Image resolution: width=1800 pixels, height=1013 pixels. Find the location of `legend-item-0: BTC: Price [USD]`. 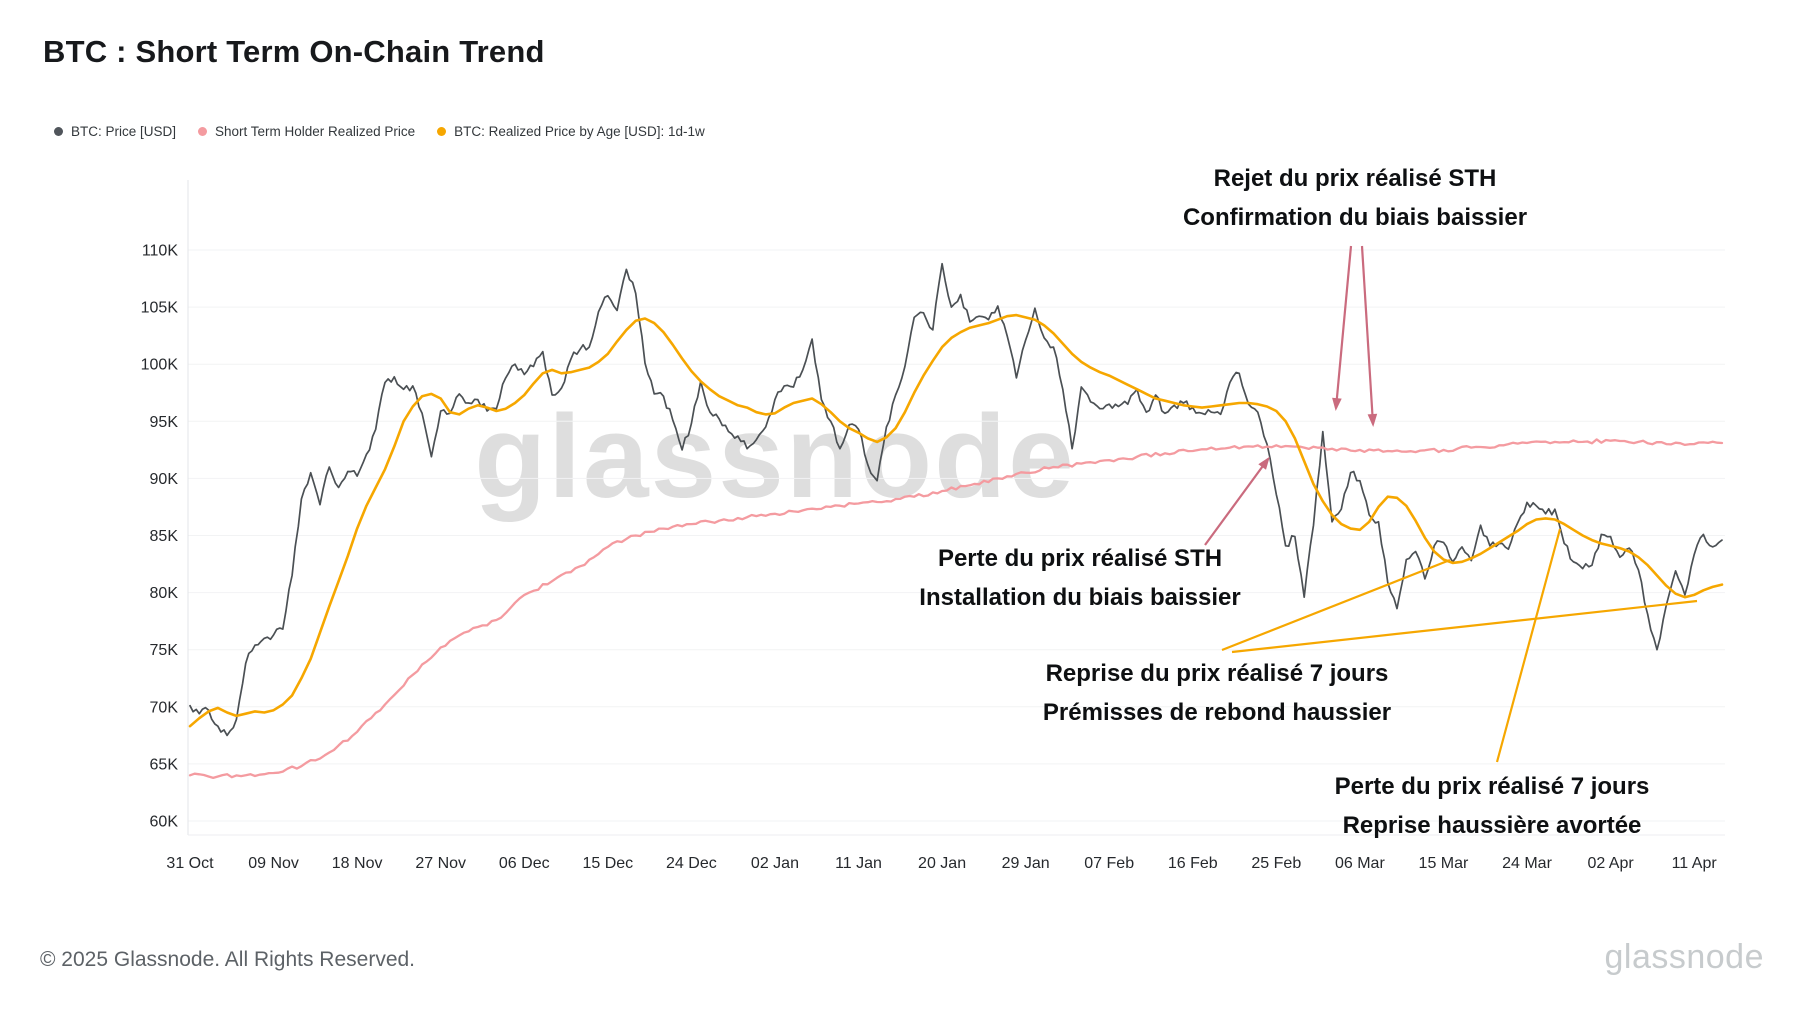

legend-item-0: BTC: Price [USD] is located at coordinates (115, 131).